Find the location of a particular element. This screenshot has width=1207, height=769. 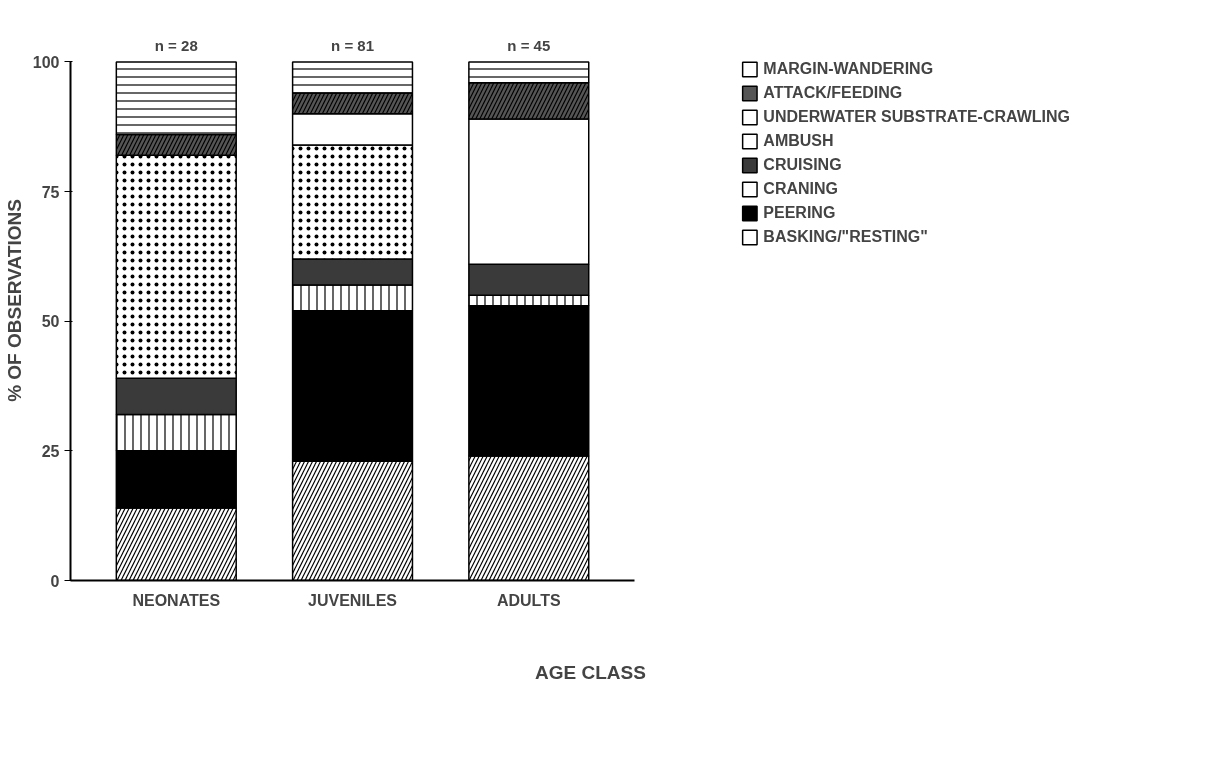

annotation: n = 81 is located at coordinates (353, 45).